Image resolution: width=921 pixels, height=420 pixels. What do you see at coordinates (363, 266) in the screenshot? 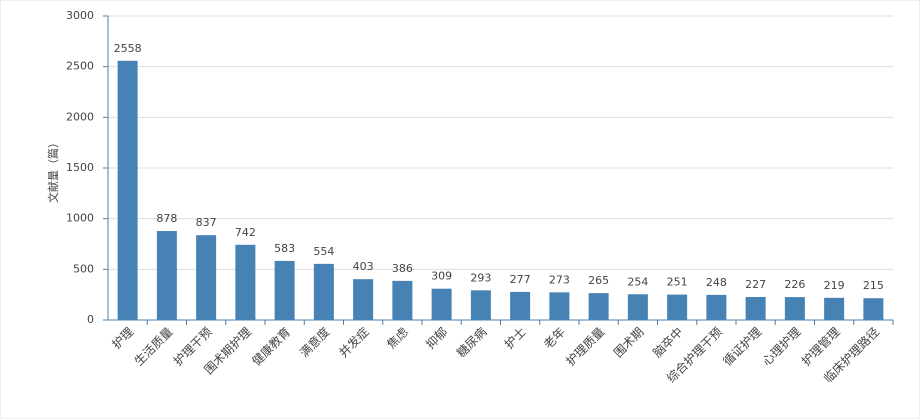
I see `value-label: 403` at bounding box center [363, 266].